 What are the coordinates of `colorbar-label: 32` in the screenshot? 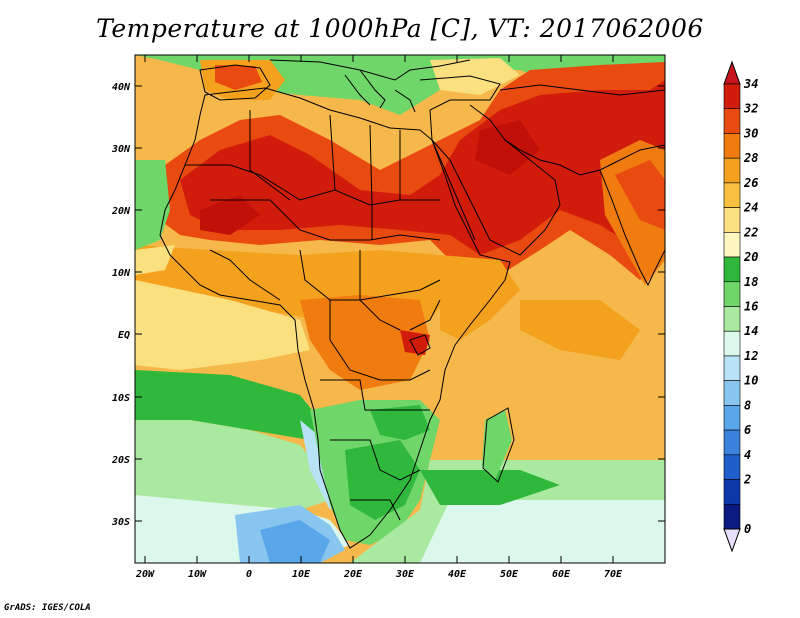 It's located at (750, 109).